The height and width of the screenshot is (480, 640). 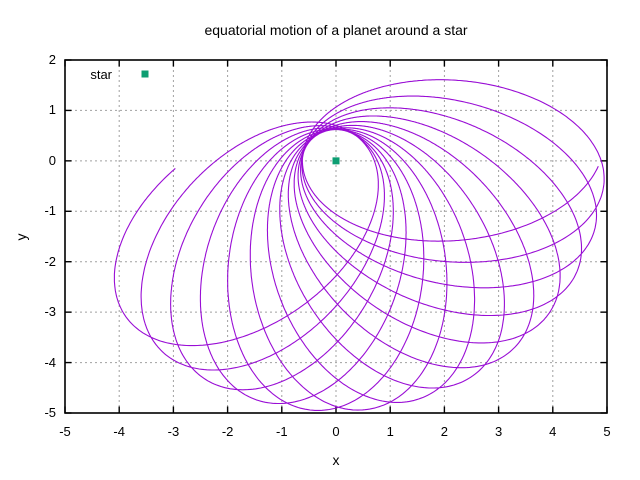 I want to click on x-tick-label: -5, so click(x=65, y=431).